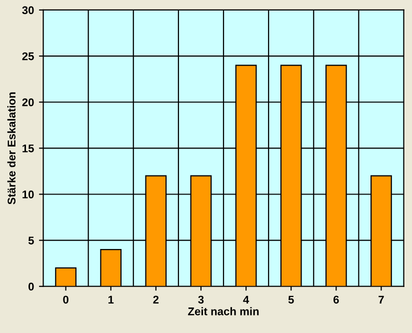 The image size is (412, 333). Describe the element at coordinates (223, 311) in the screenshot. I see `x-axis-title: Zeit nach min` at that location.